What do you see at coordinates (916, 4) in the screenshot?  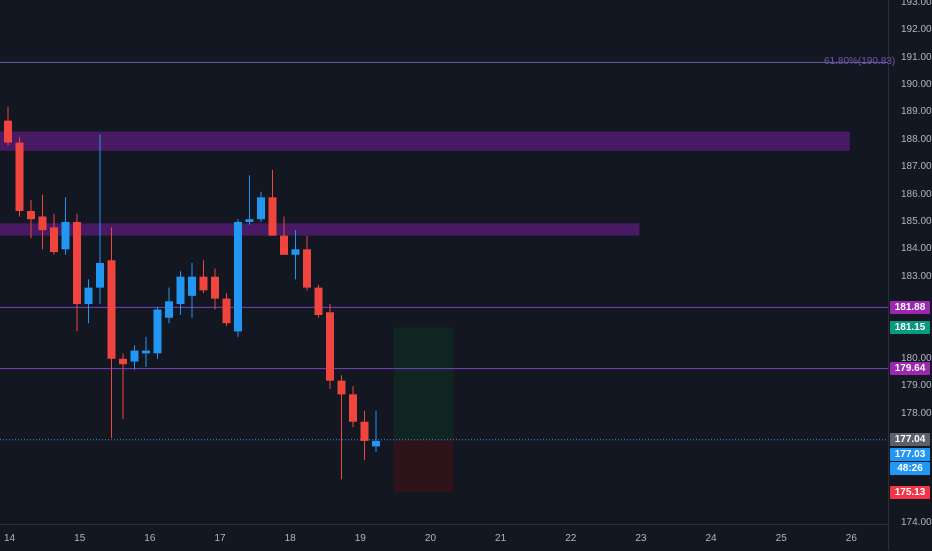 I see `price-tick-label: 193.00` at bounding box center [916, 4].